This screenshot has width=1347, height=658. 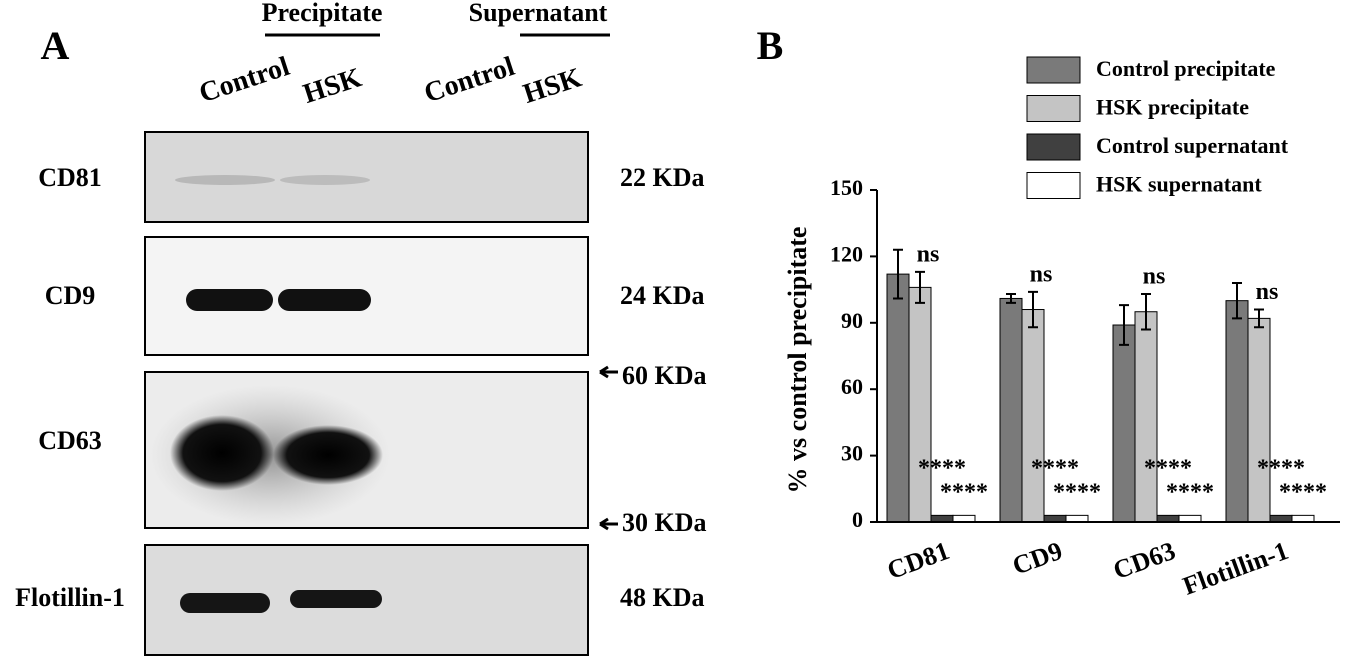 I want to click on size-label: 30 KDa, so click(x=664, y=522).